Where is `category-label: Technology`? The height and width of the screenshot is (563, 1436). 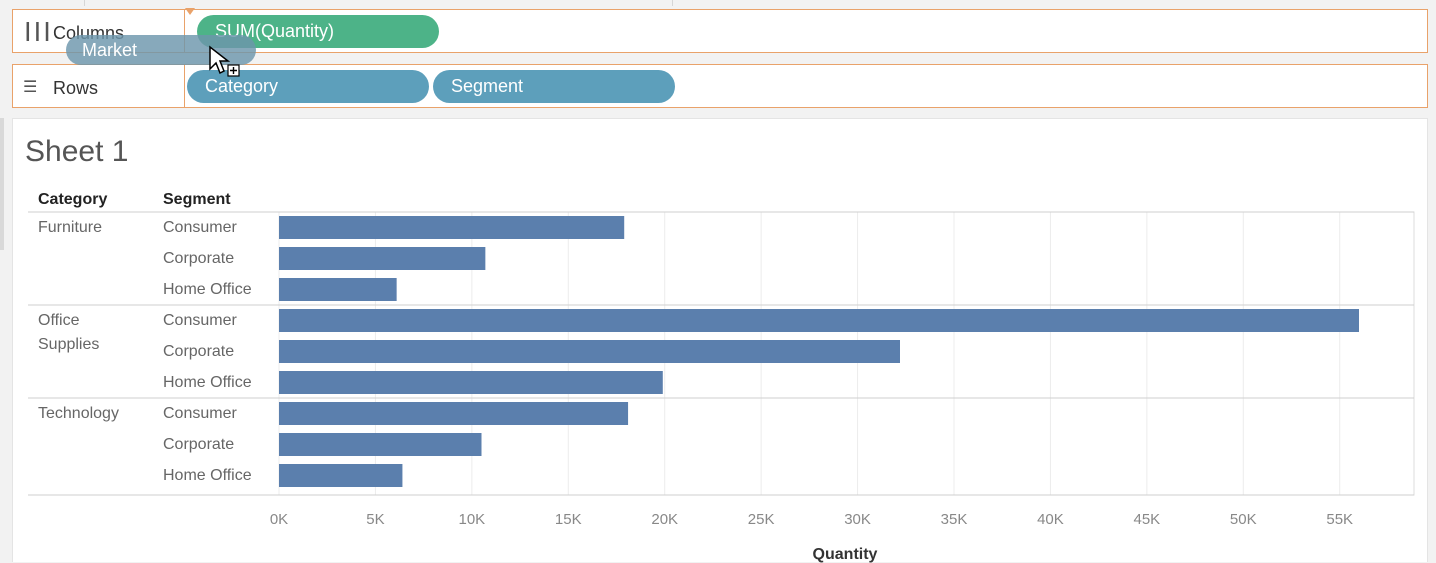
category-label: Technology is located at coordinates (78, 413).